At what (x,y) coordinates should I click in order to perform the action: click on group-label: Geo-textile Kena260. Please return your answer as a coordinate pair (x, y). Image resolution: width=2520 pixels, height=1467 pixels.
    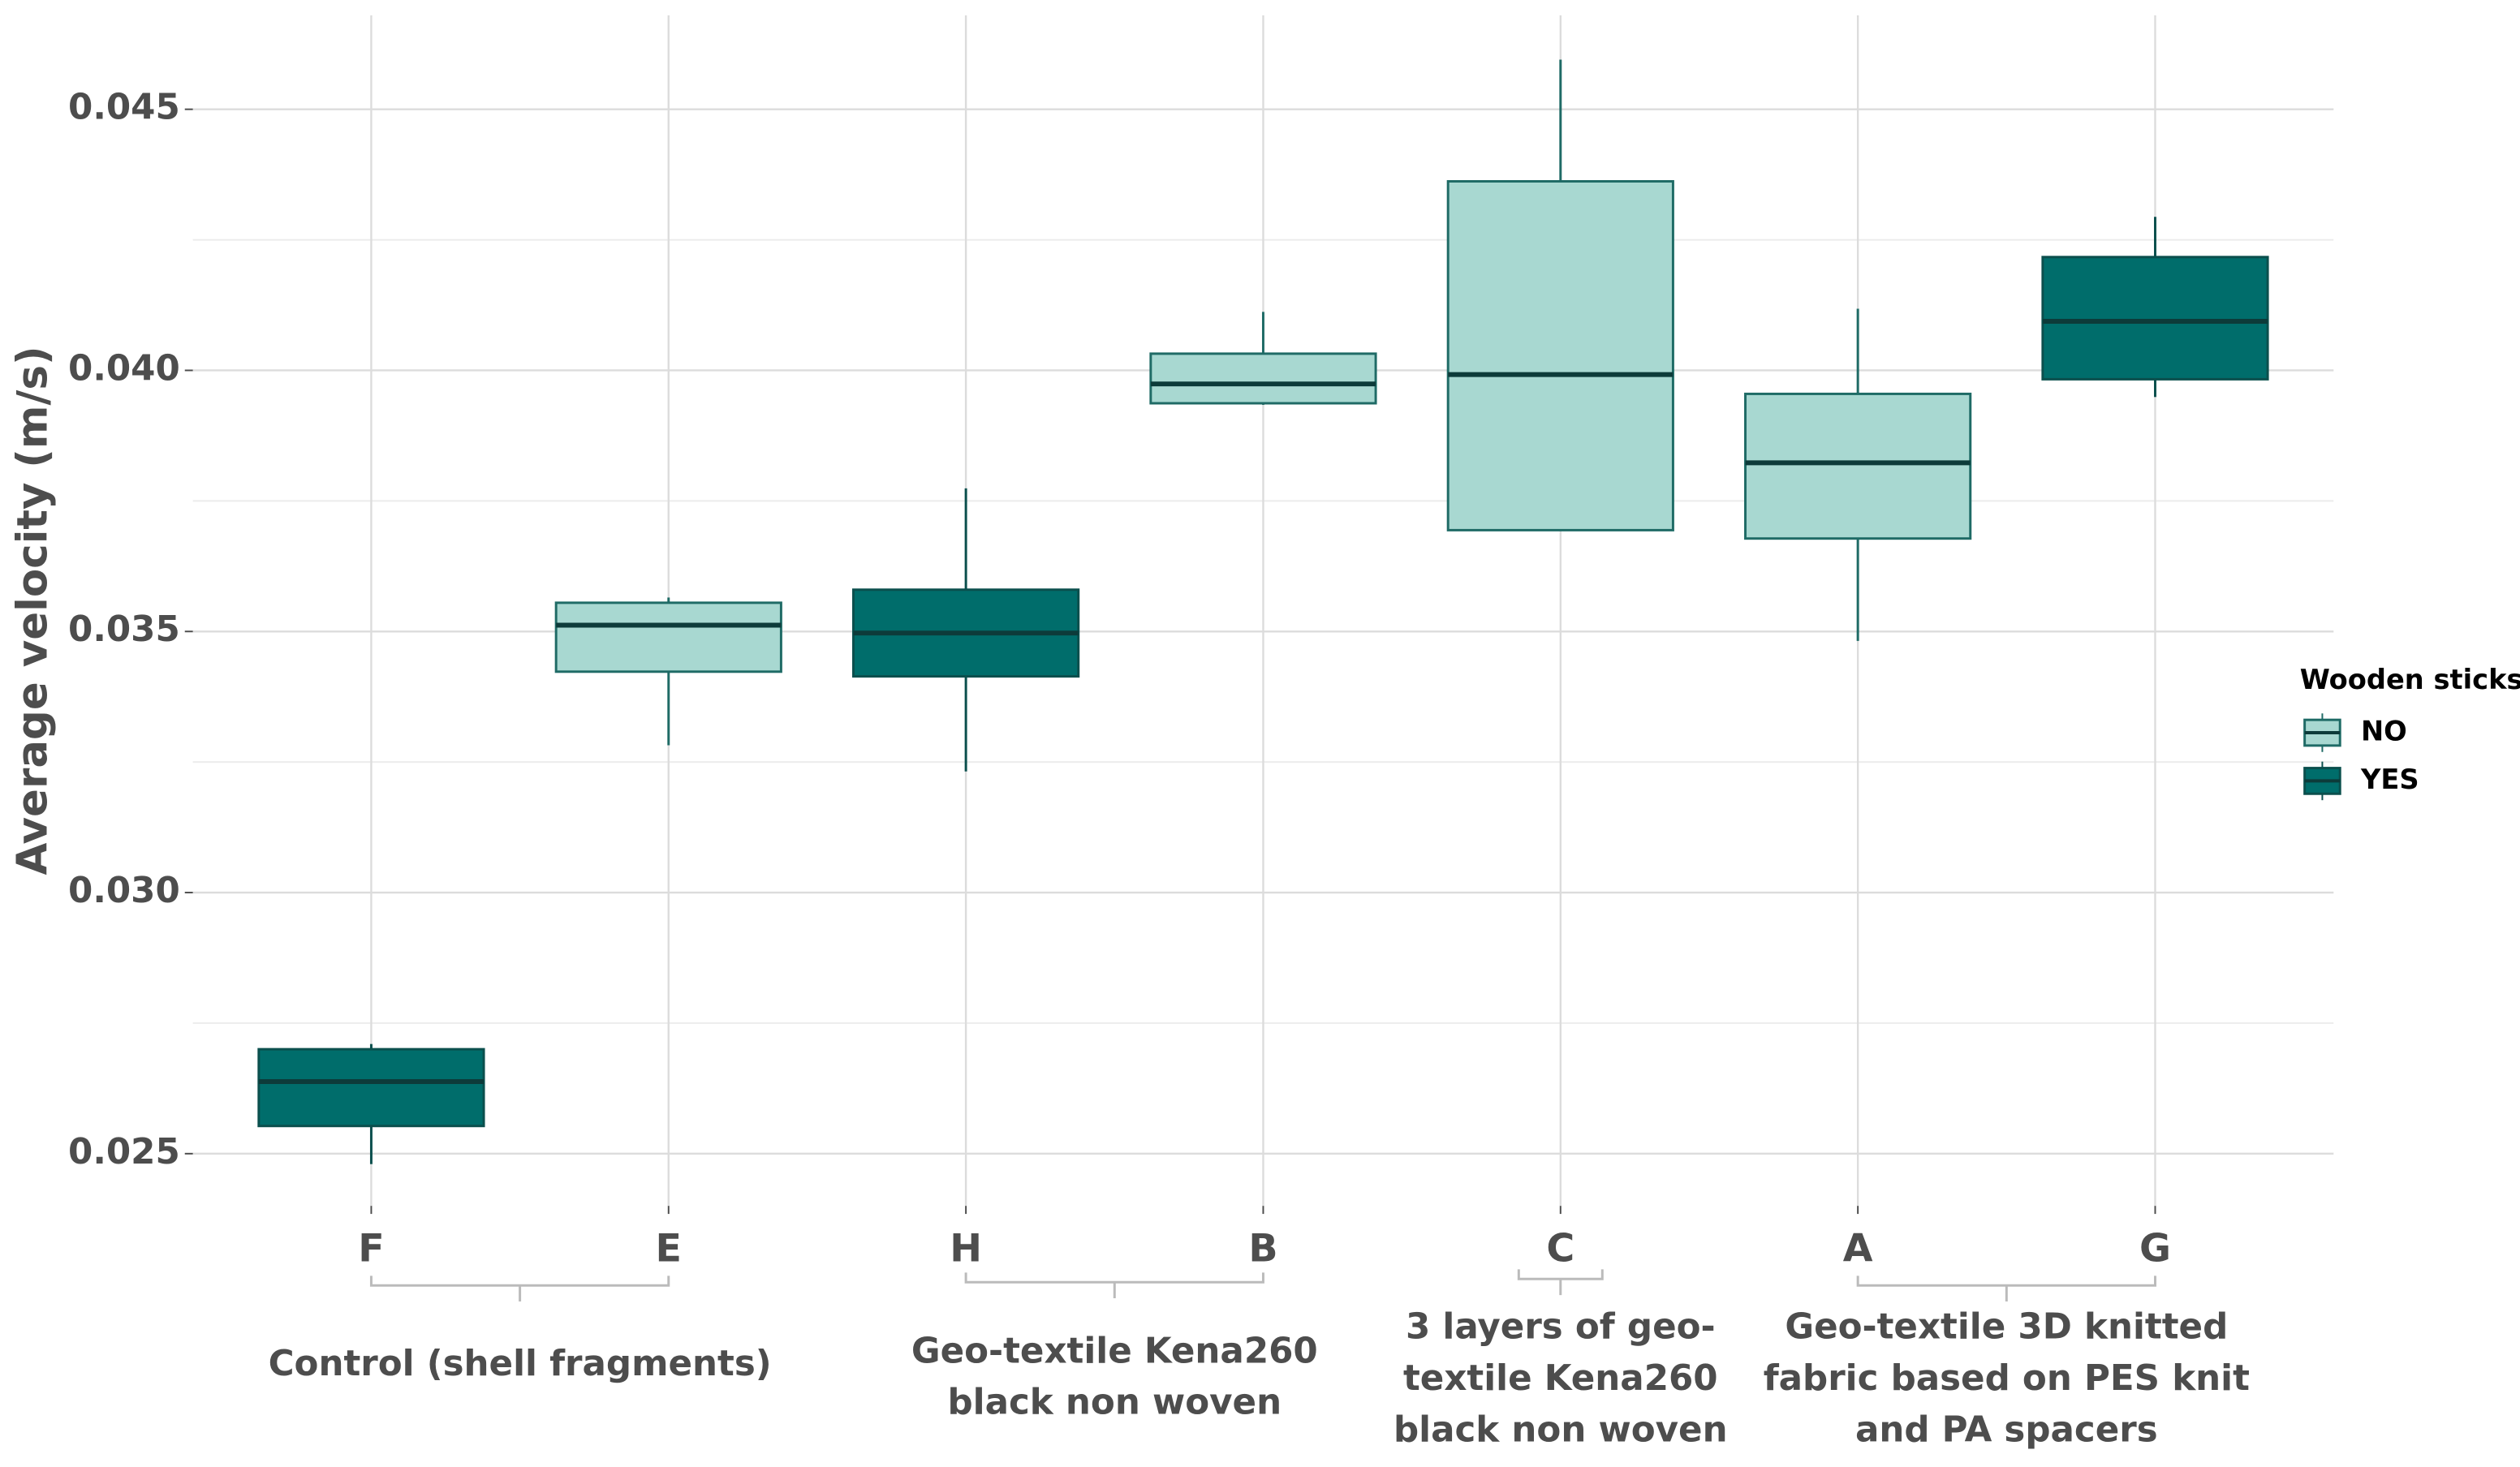
    Looking at the image, I should click on (1115, 1351).